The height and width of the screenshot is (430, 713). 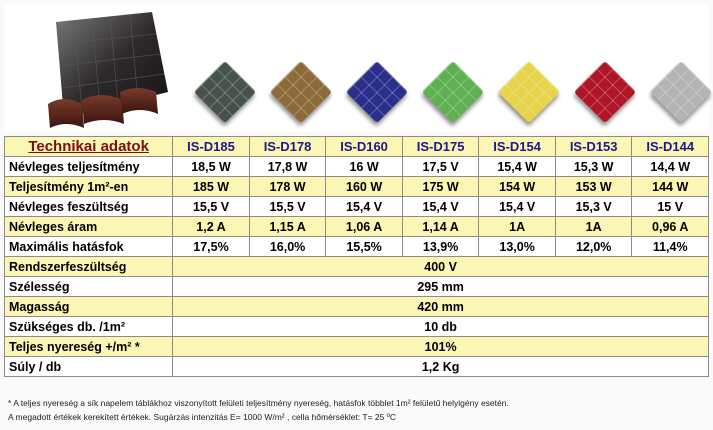 What do you see at coordinates (88, 366) in the screenshot?
I see `row-label: Súly / db` at bounding box center [88, 366].